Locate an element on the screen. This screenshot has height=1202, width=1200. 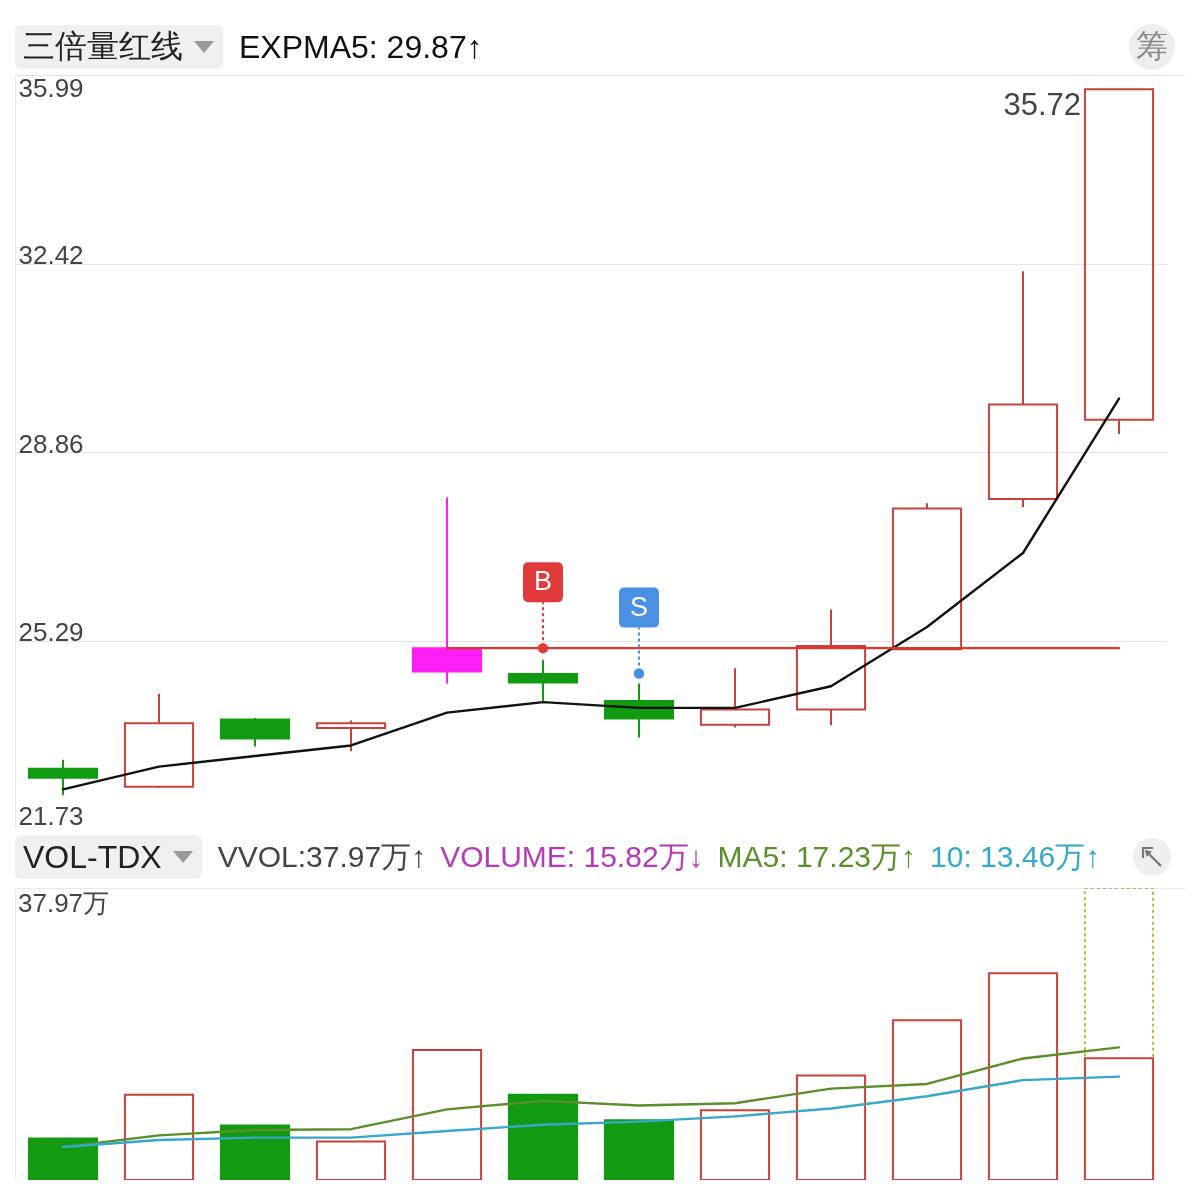
y-tick-label: 28.86 is located at coordinates (51, 443).